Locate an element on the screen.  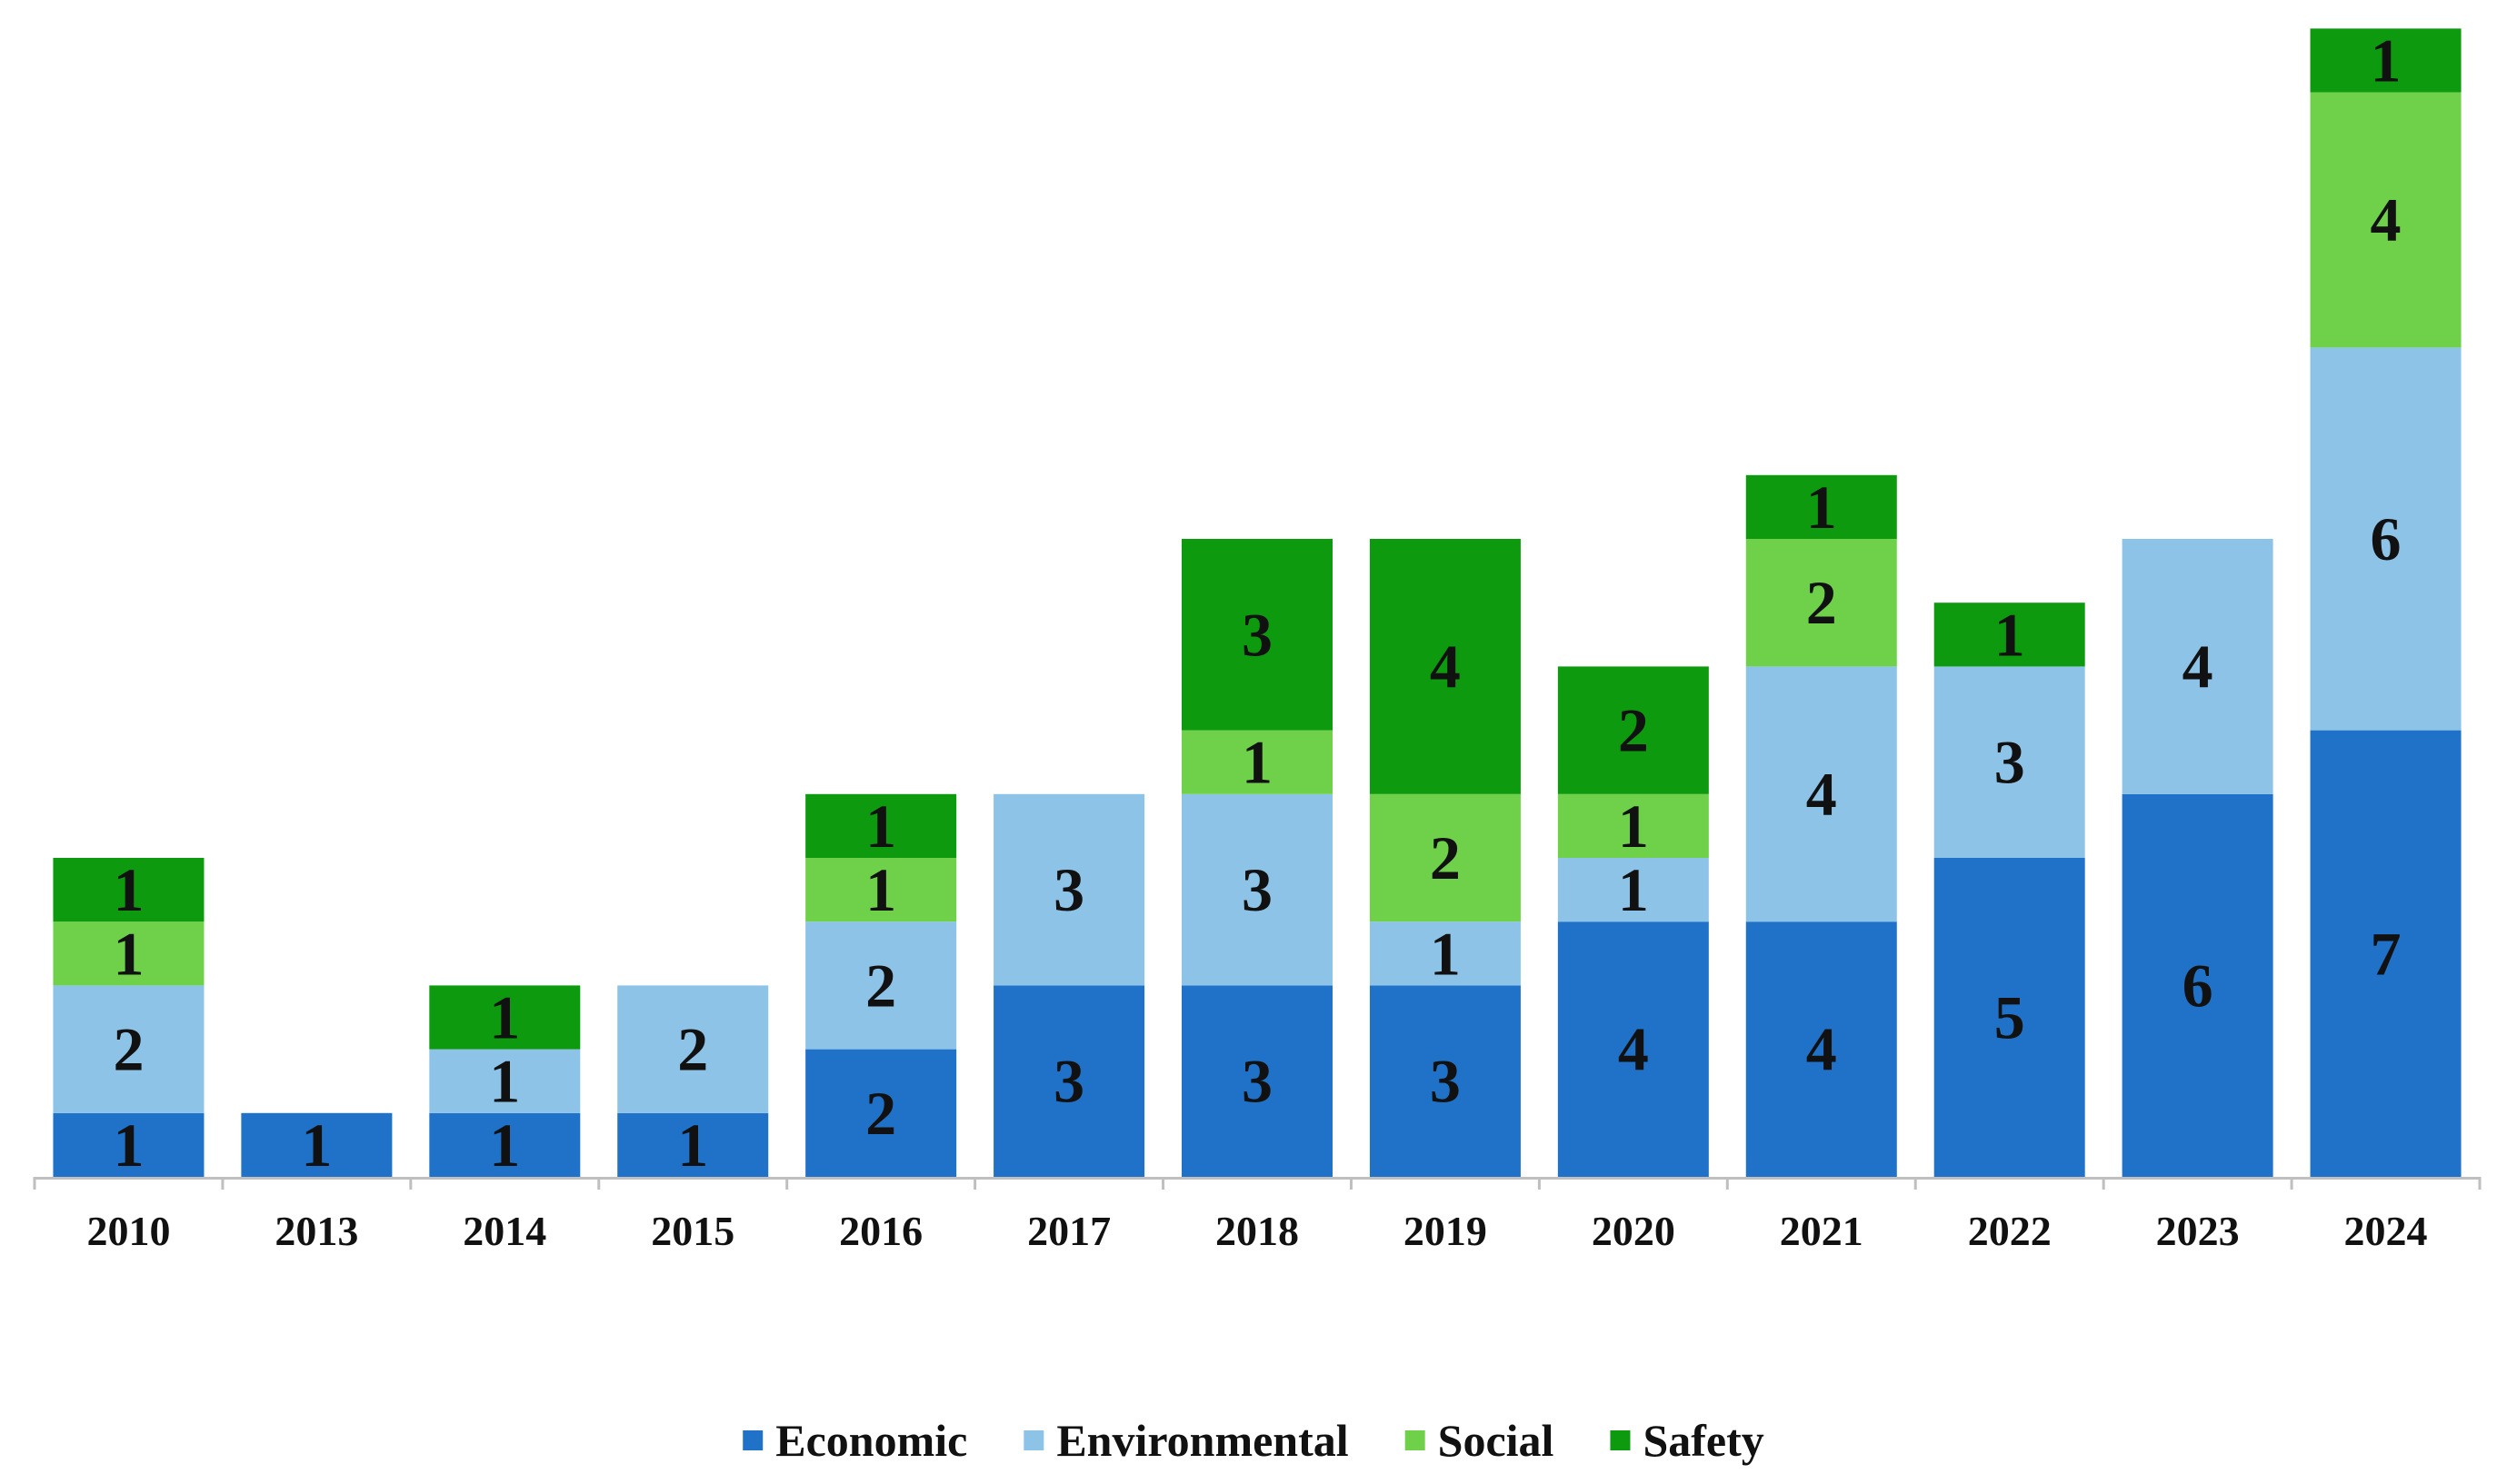
data-label-environmental-2024: 6 is located at coordinates (2386, 538).